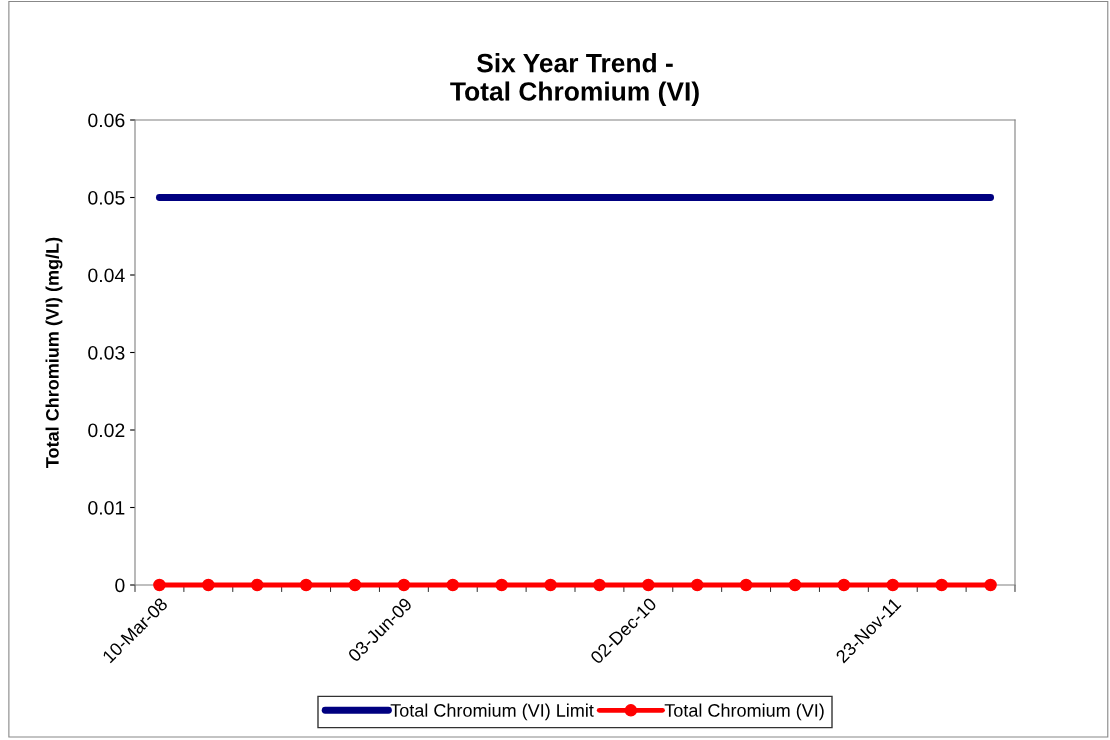 The width and height of the screenshot is (1110, 740). What do you see at coordinates (574, 80) in the screenshot?
I see `chart-title: Six Year Trend - Total Chromium (VI)` at bounding box center [574, 80].